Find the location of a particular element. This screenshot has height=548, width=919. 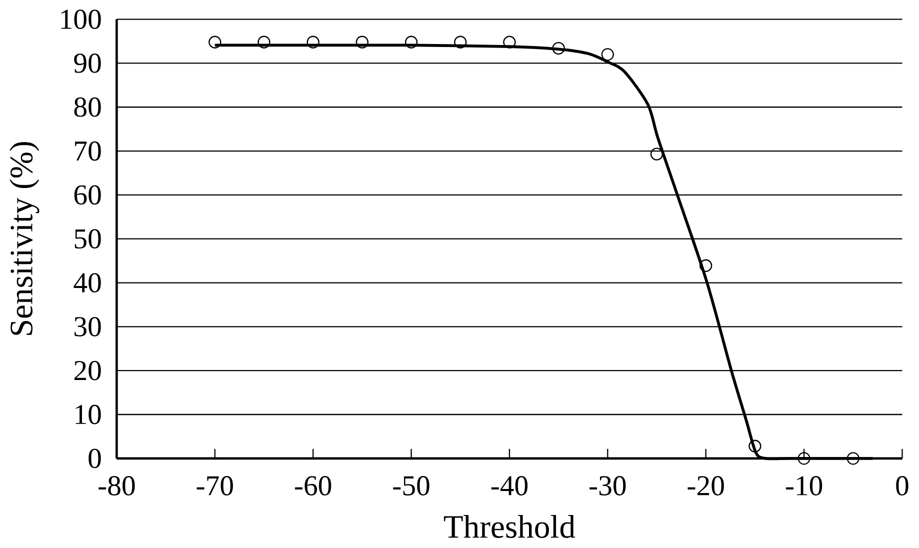

x-tick-label: -30 is located at coordinates (608, 486).